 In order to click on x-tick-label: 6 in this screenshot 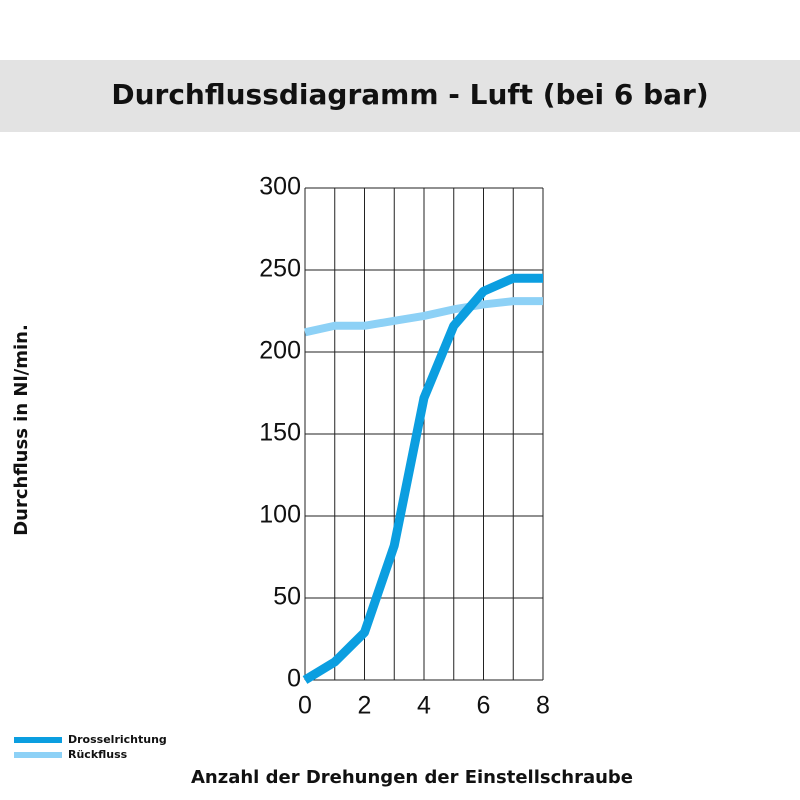, I will do `click(484, 706)`.